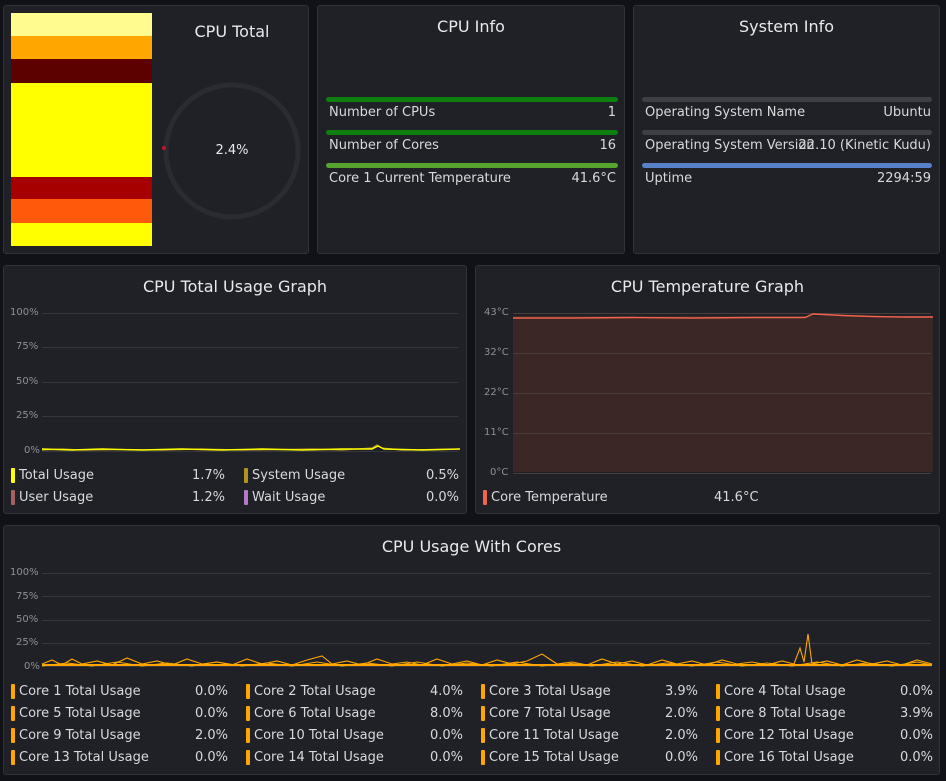 The width and height of the screenshot is (946, 781). I want to click on legend-core-8-label: Core 8 Total Usage, so click(785, 713).